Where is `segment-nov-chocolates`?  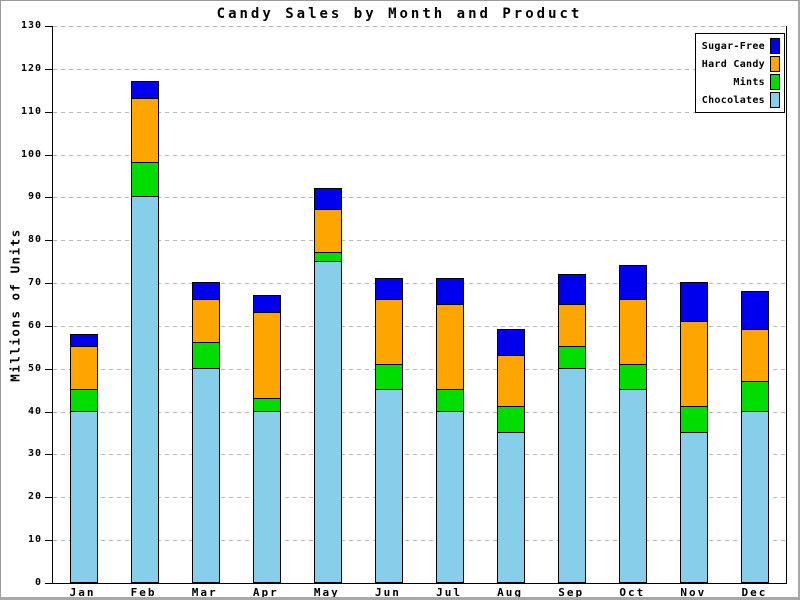 segment-nov-chocolates is located at coordinates (694, 507).